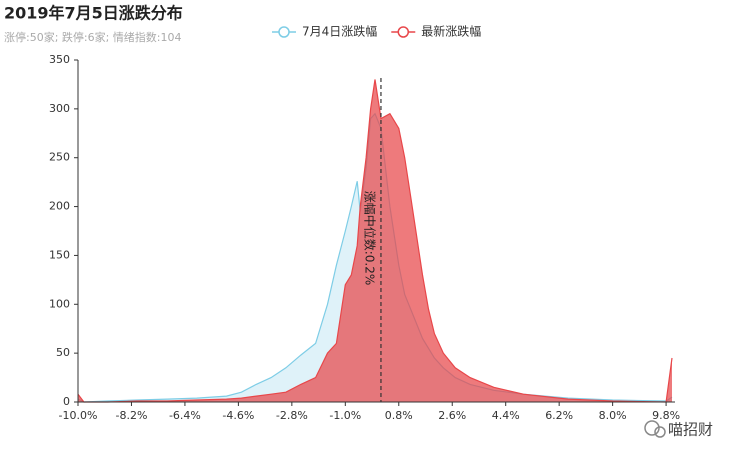 Image resolution: width=750 pixels, height=463 pixels. I want to click on x-tick-label: 8.0%, so click(613, 415).